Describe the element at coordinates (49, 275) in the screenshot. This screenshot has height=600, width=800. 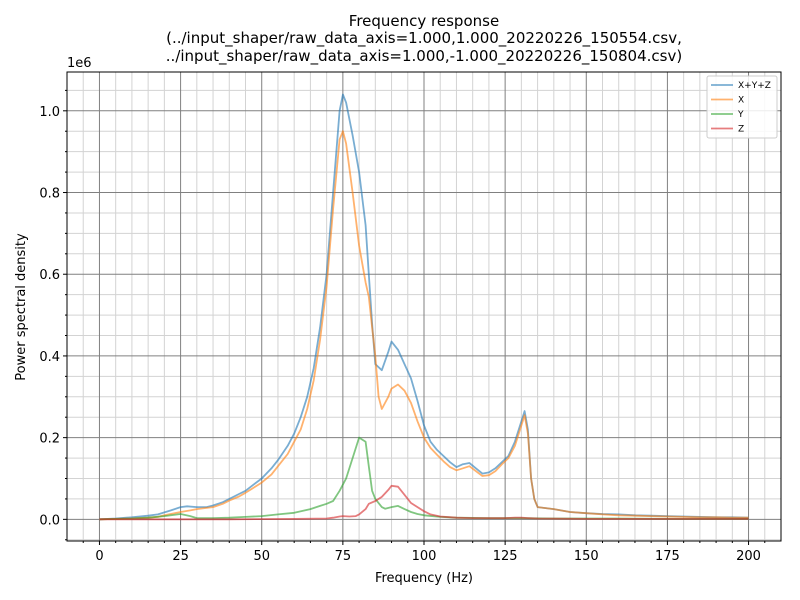
I see `y-tick-label: 0.6` at that location.